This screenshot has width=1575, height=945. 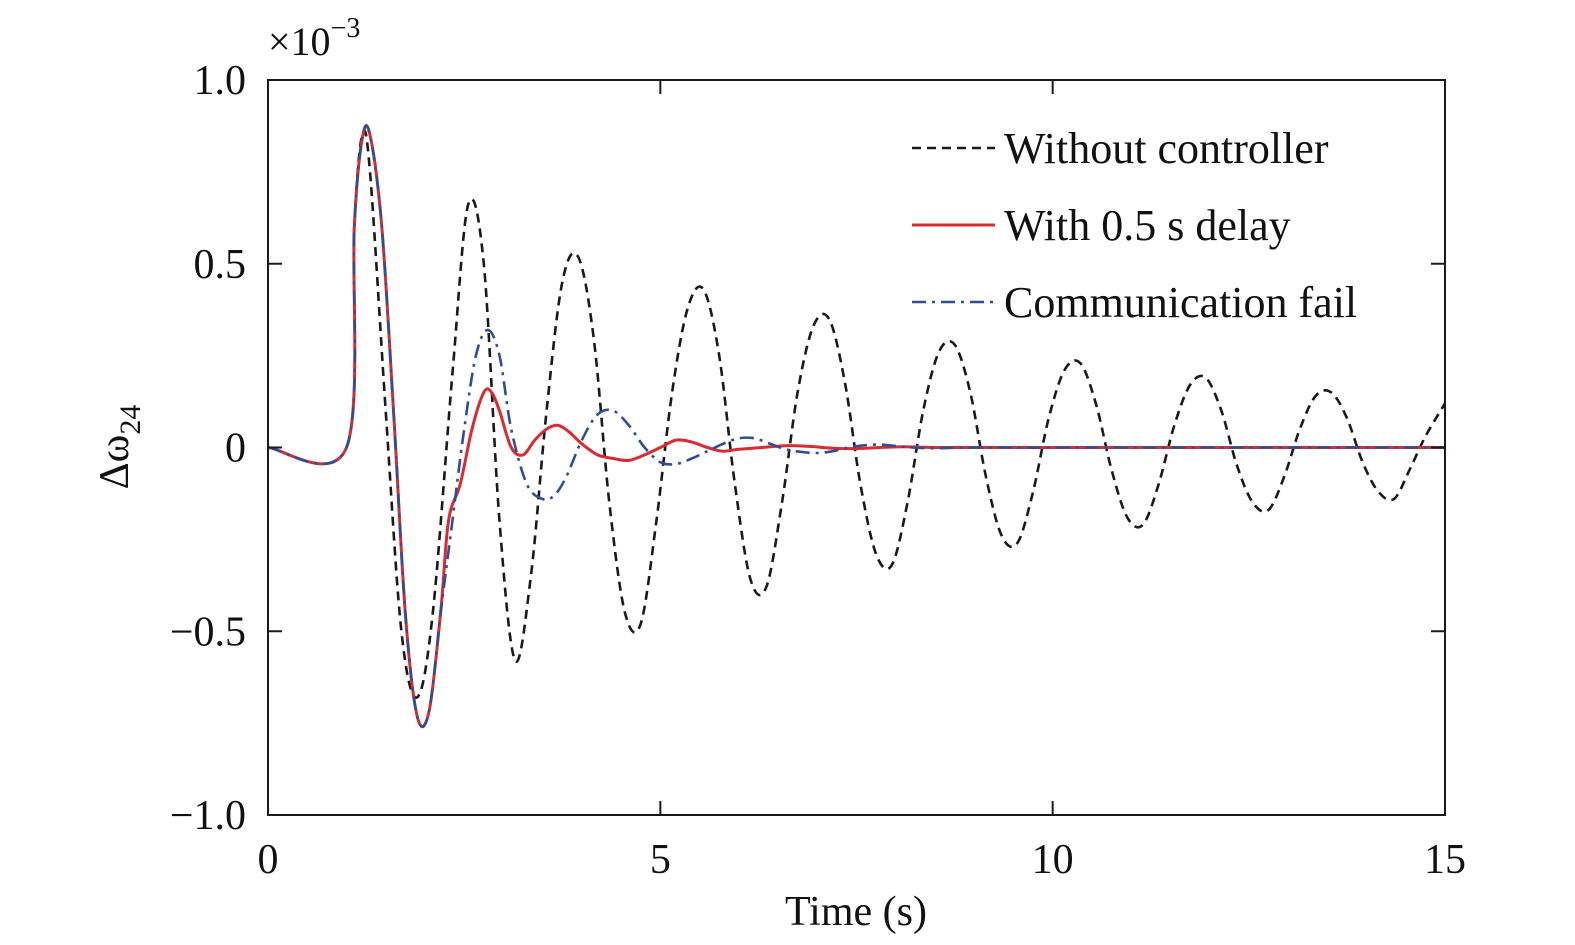 I want to click on y-tick-label-2: 0, so click(x=235, y=449).